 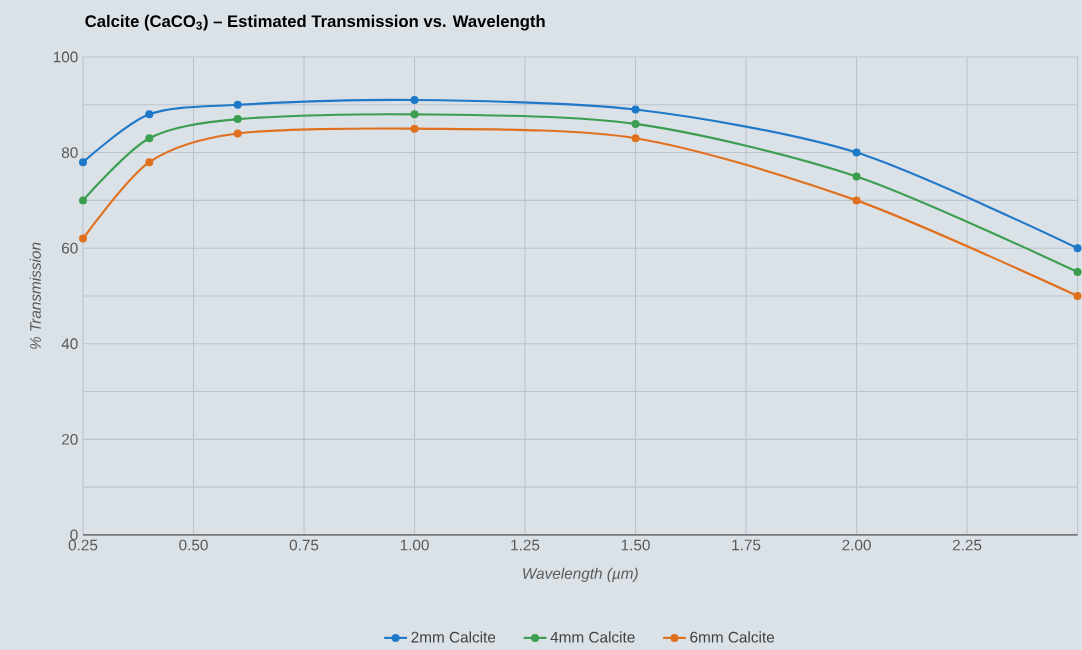 I want to click on y-tick-label: 80, so click(x=69, y=153).